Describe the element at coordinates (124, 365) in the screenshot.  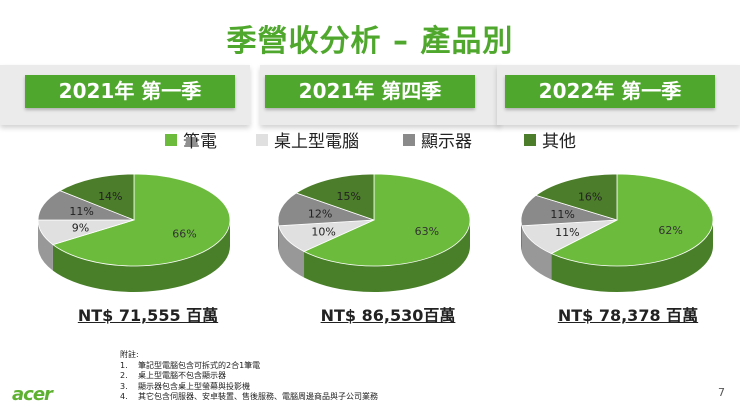
I see `footnote-number: 1.` at that location.